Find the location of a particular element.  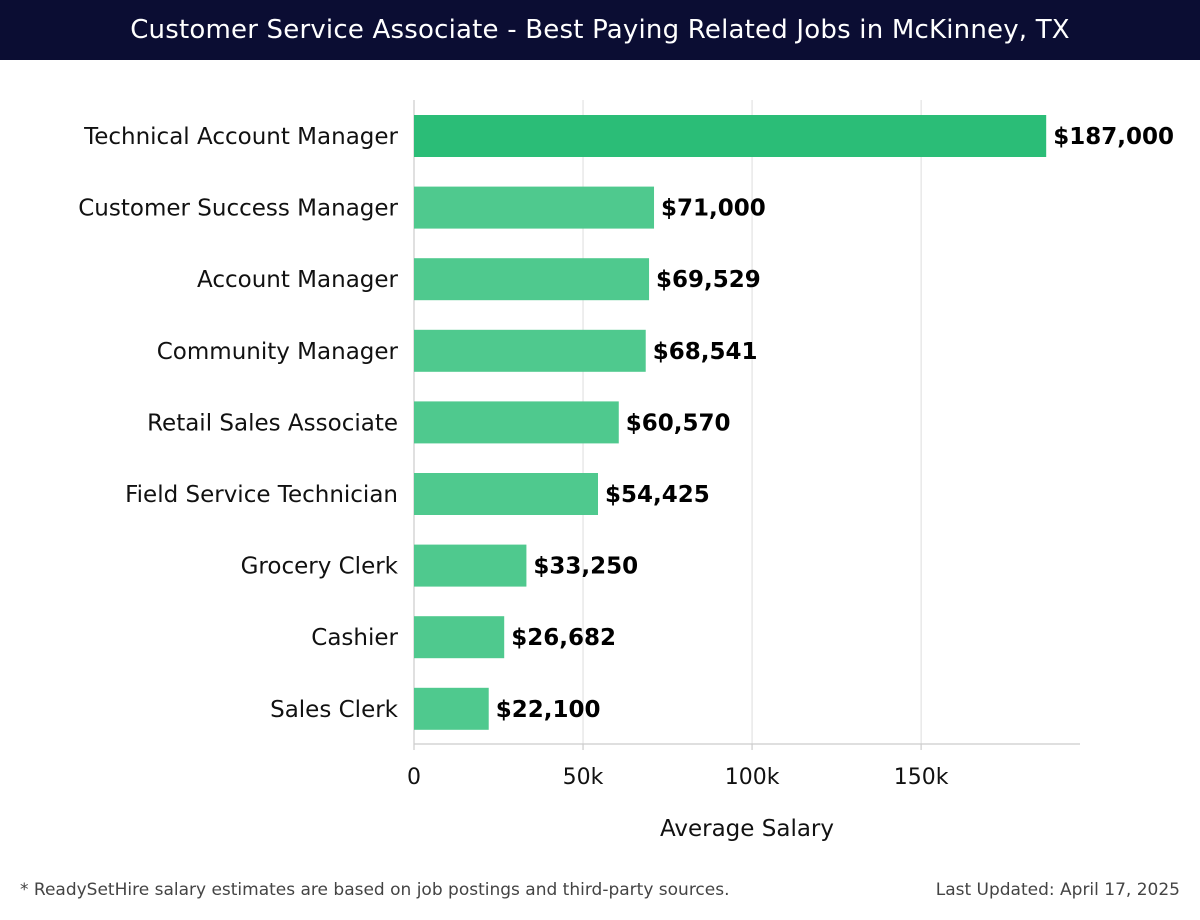

x-axis-title: Average Salary is located at coordinates (747, 829).